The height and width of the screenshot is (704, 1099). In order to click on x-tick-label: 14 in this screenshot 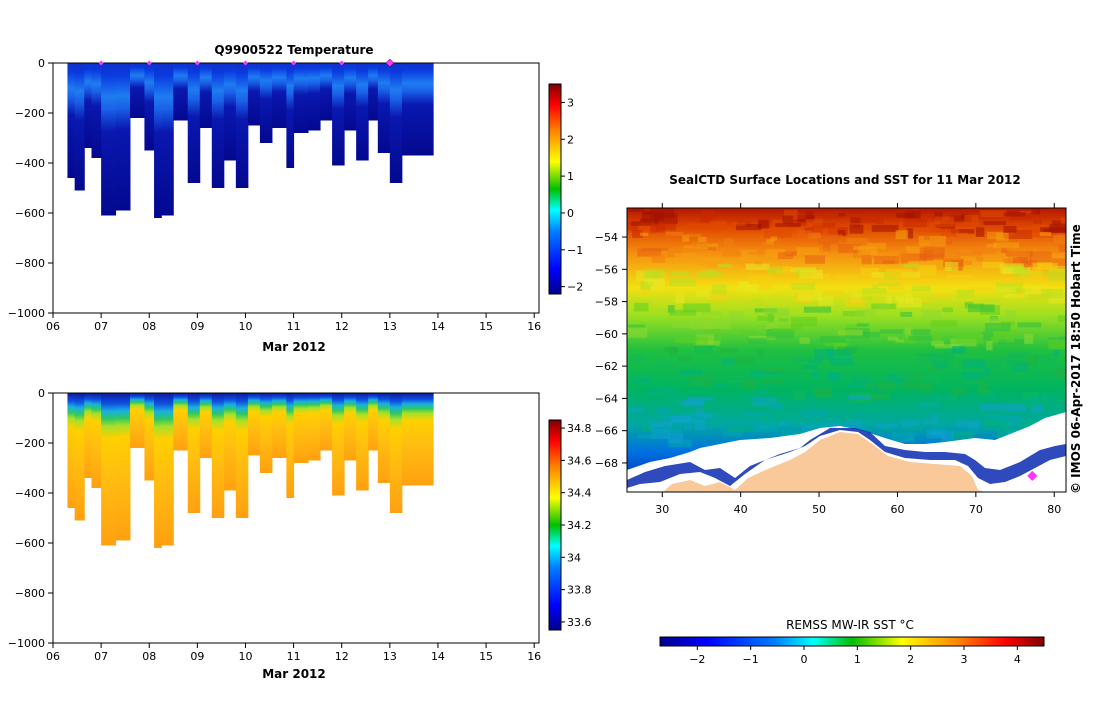, I will do `click(438, 326)`.